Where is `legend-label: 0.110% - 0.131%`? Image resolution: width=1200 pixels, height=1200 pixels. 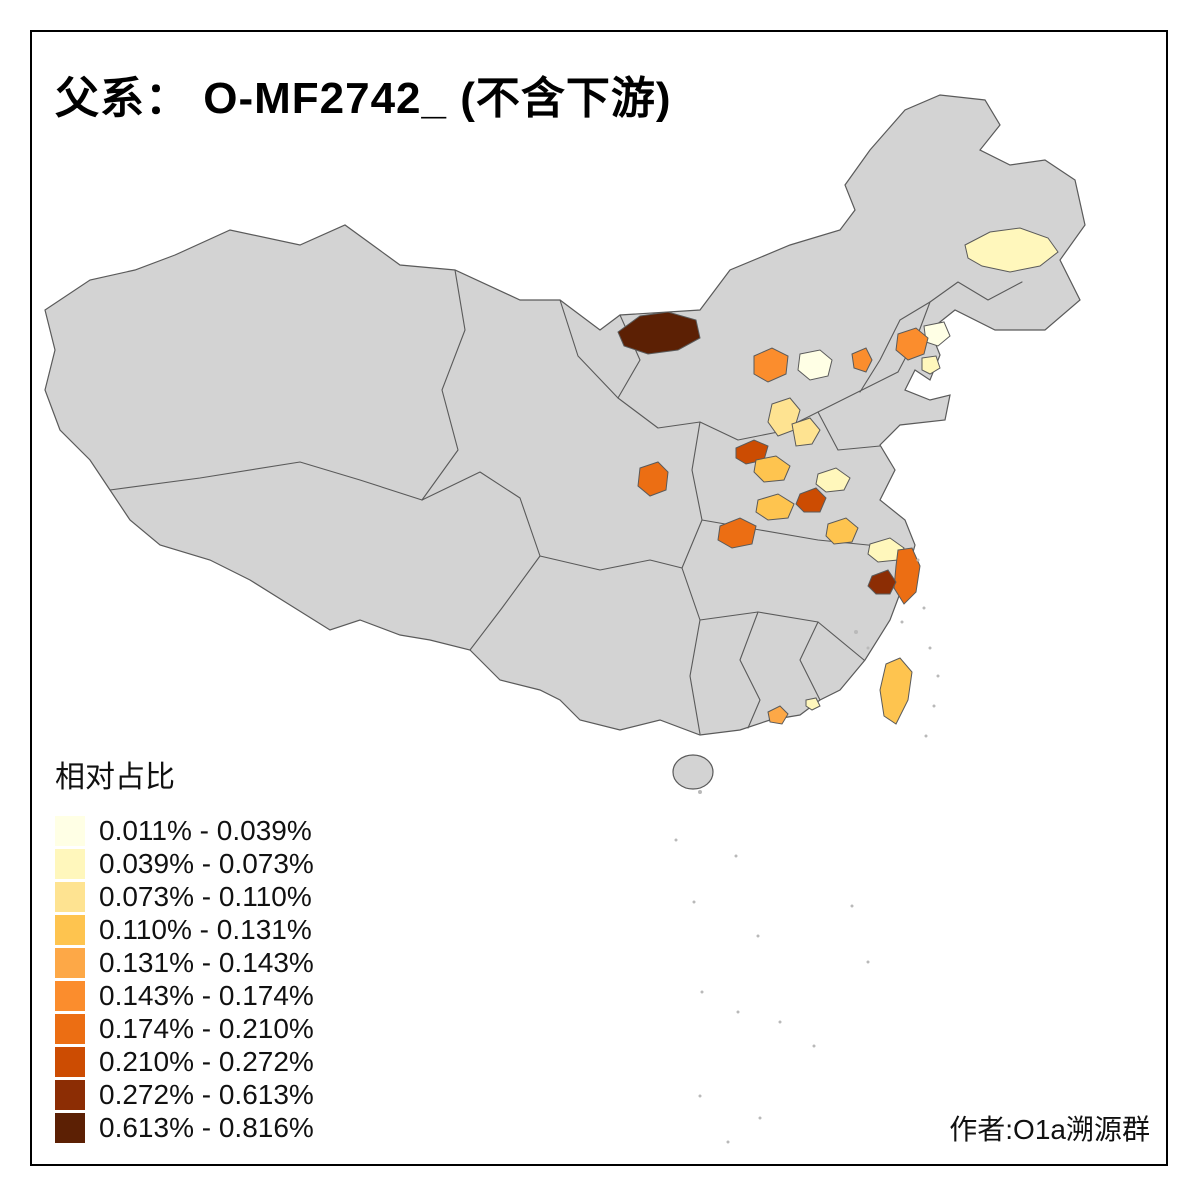 legend-label: 0.110% - 0.131% is located at coordinates (205, 929).